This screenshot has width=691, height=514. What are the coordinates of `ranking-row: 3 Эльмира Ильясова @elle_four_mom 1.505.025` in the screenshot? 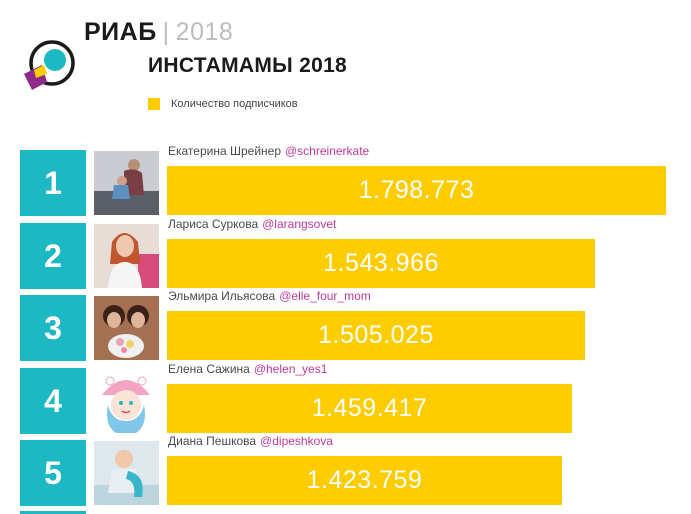 It's located at (345, 325).